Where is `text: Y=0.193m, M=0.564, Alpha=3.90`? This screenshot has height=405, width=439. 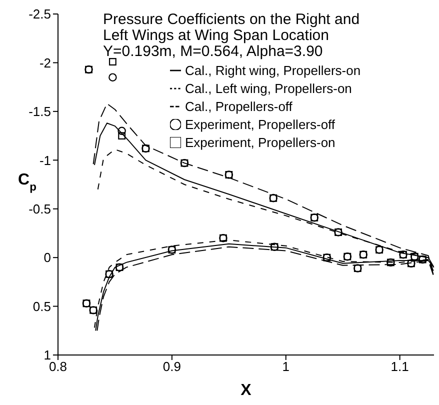
text: Y=0.193m, M=0.564, Alpha=3.90 is located at coordinates (213, 51).